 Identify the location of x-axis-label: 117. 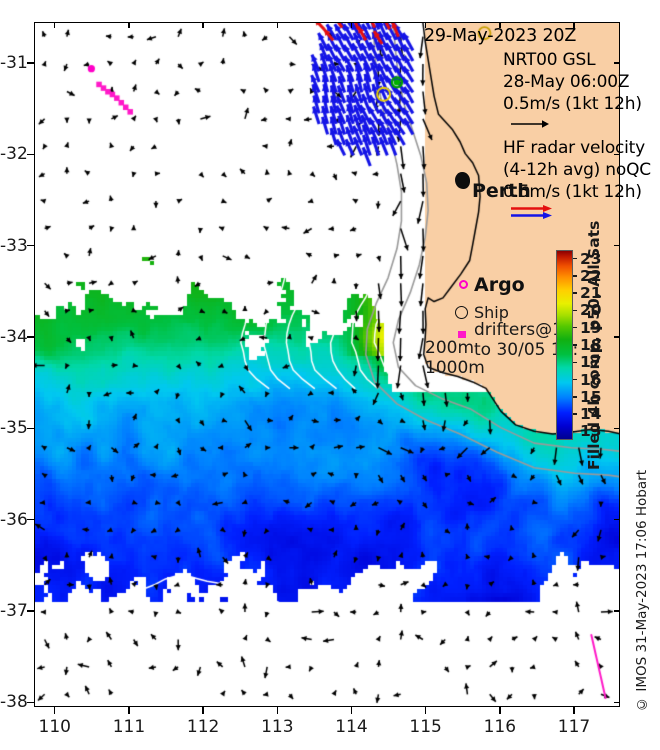
(574, 727).